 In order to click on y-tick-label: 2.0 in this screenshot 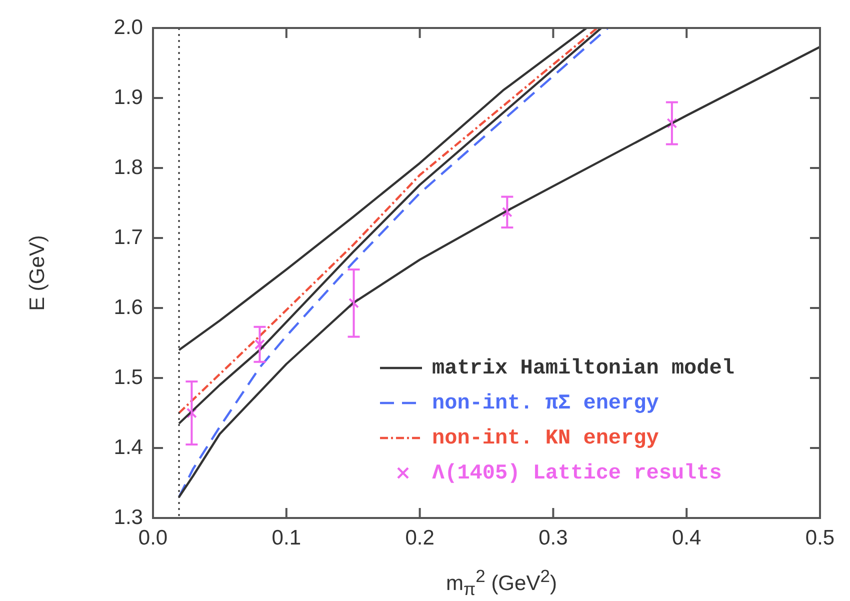, I will do `click(128, 27)`.